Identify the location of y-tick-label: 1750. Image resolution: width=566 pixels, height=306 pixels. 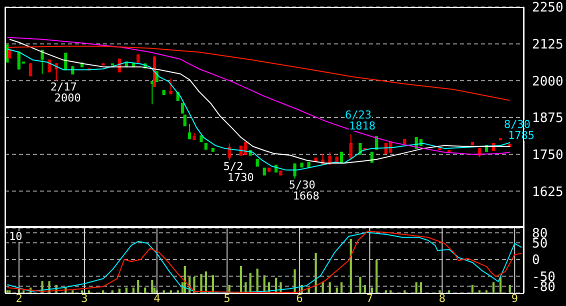
(548, 155).